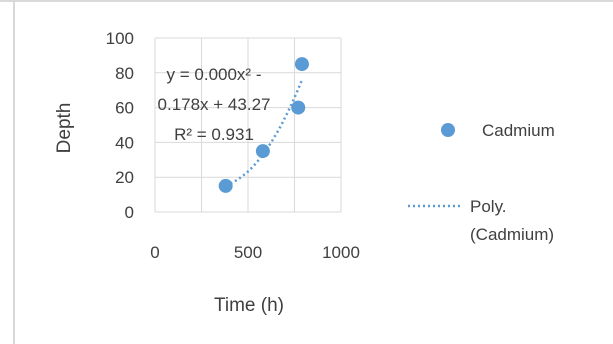  What do you see at coordinates (120, 125) in the screenshot?
I see `y-tick-labels: 0 20 40 60 80 100` at bounding box center [120, 125].